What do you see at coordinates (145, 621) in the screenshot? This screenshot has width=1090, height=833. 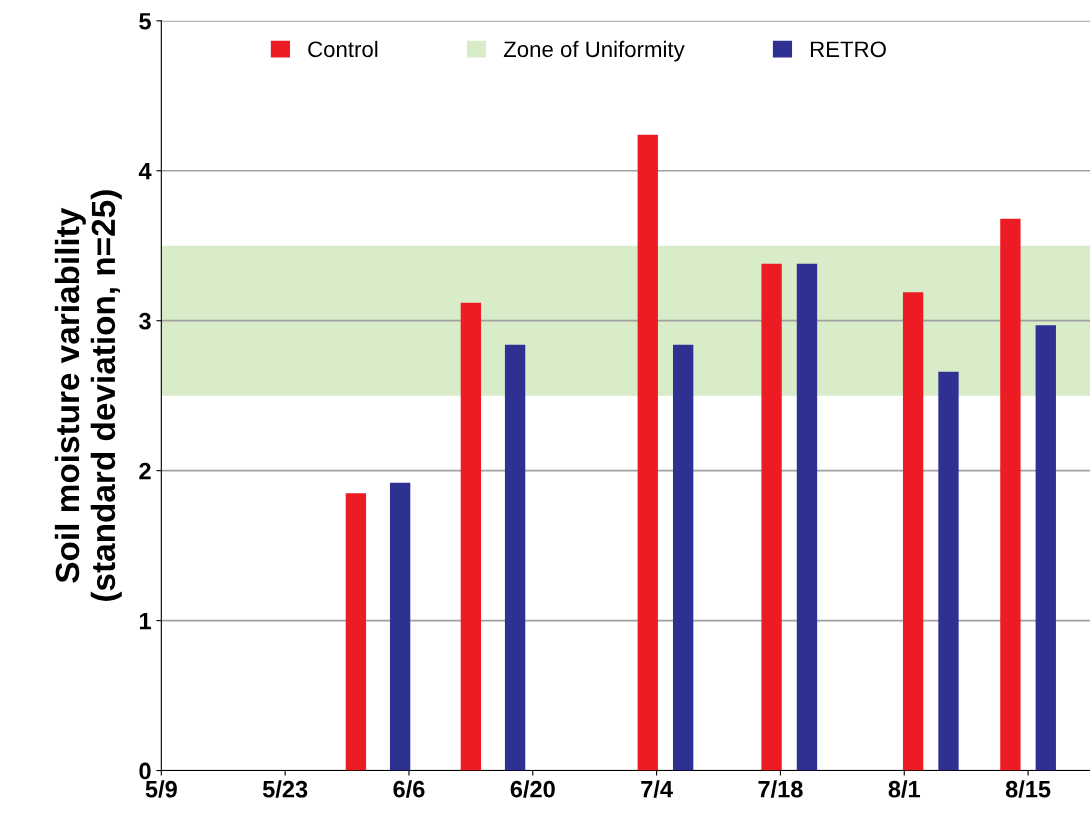 I see `y-tick-label: 1` at bounding box center [145, 621].